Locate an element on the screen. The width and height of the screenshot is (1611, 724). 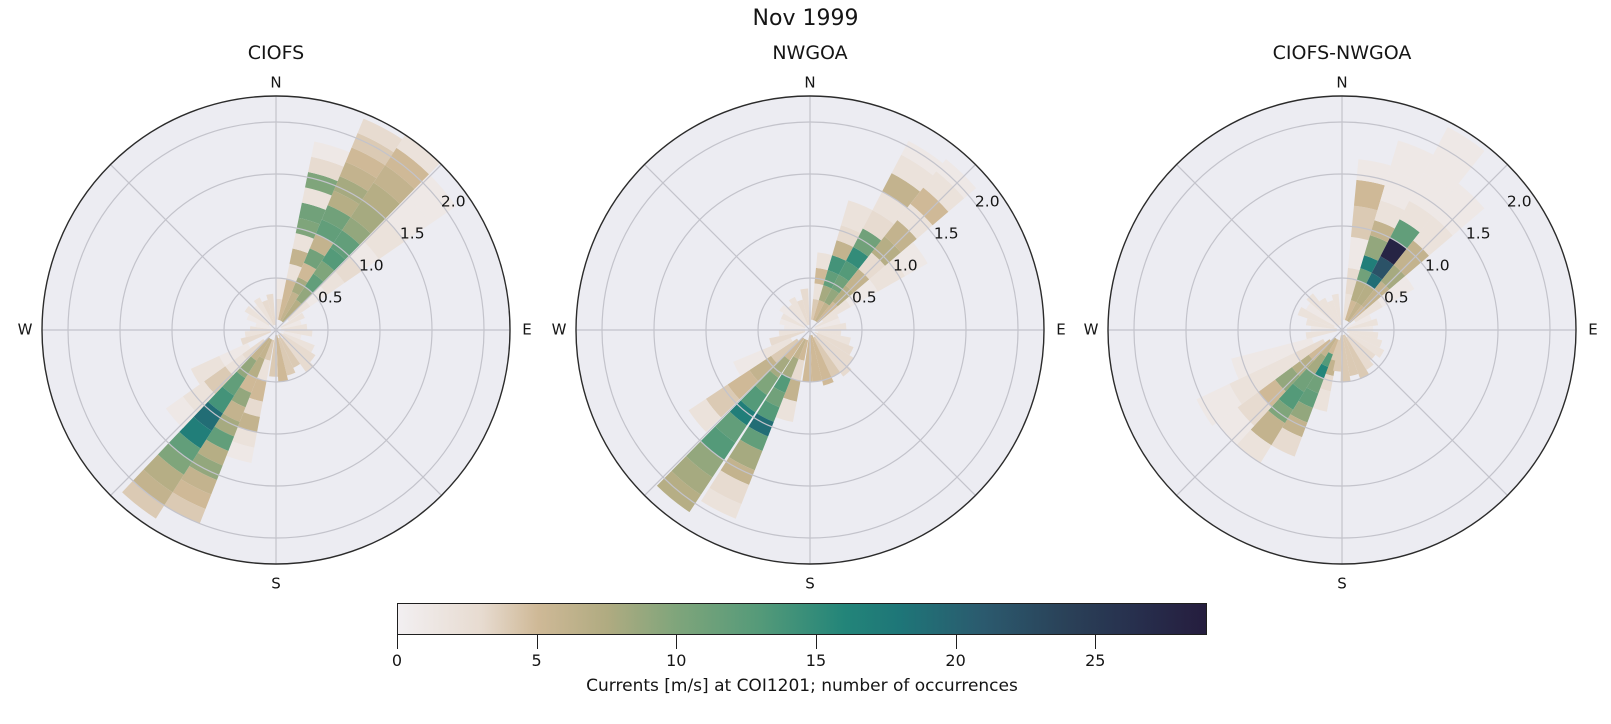
colorbar-tick-label: 10 is located at coordinates (676, 660).